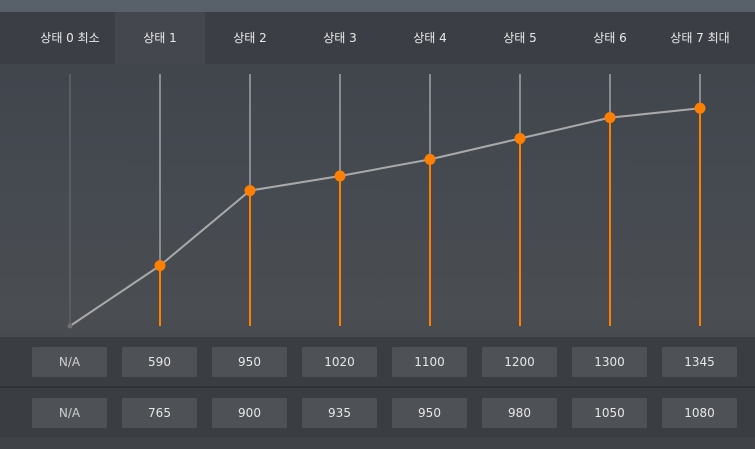  What do you see at coordinates (699, 362) in the screenshot?
I see `memory-value-7: 1345` at bounding box center [699, 362].